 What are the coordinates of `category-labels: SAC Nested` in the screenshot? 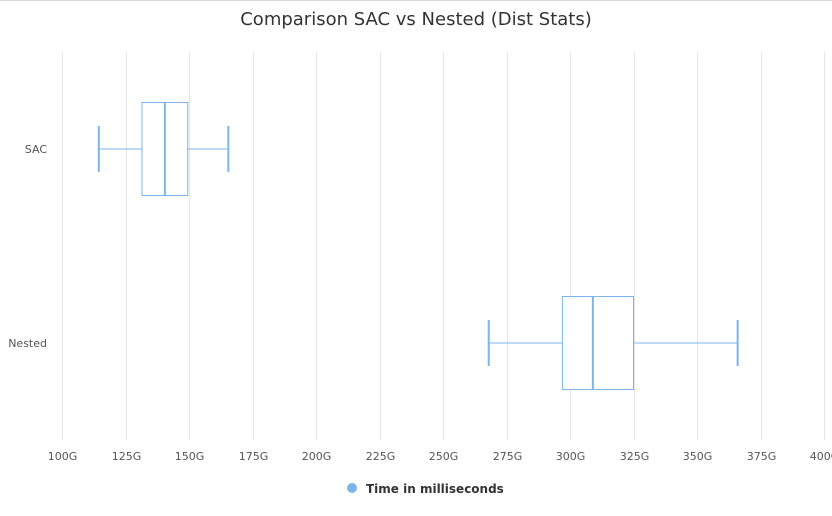 It's located at (27, 246).